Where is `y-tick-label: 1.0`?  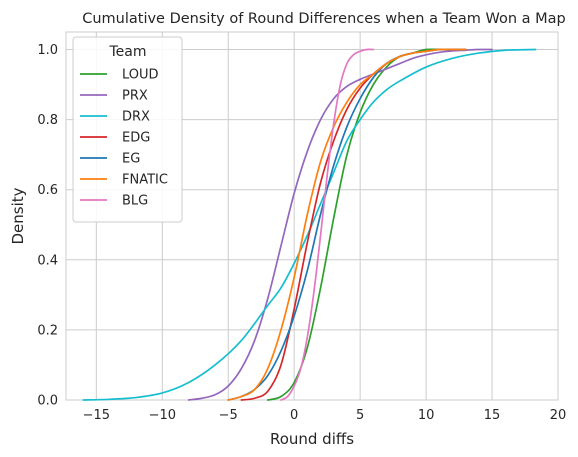
y-tick-label: 1.0 is located at coordinates (47, 50).